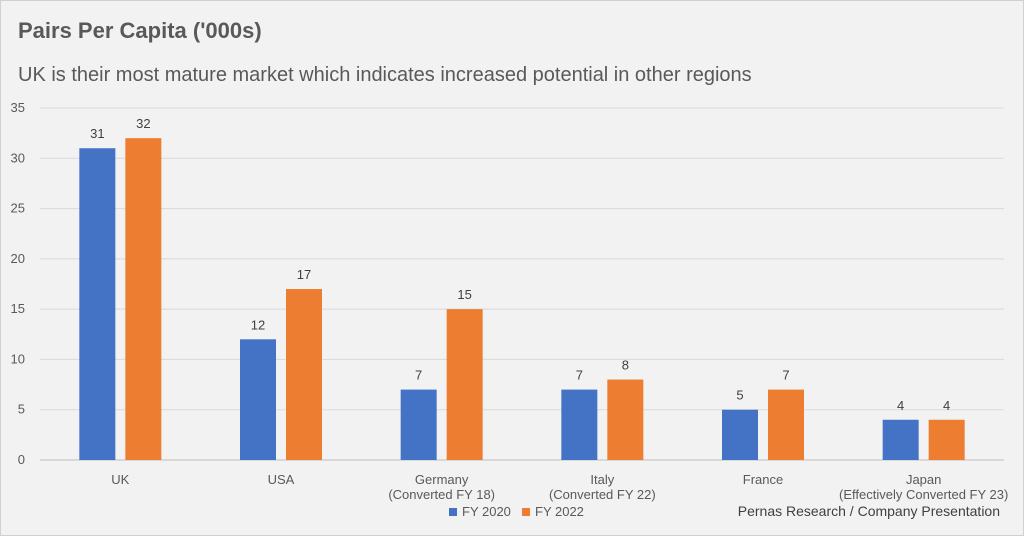  I want to click on legend-label-fy2022: FY 2022, so click(559, 511).